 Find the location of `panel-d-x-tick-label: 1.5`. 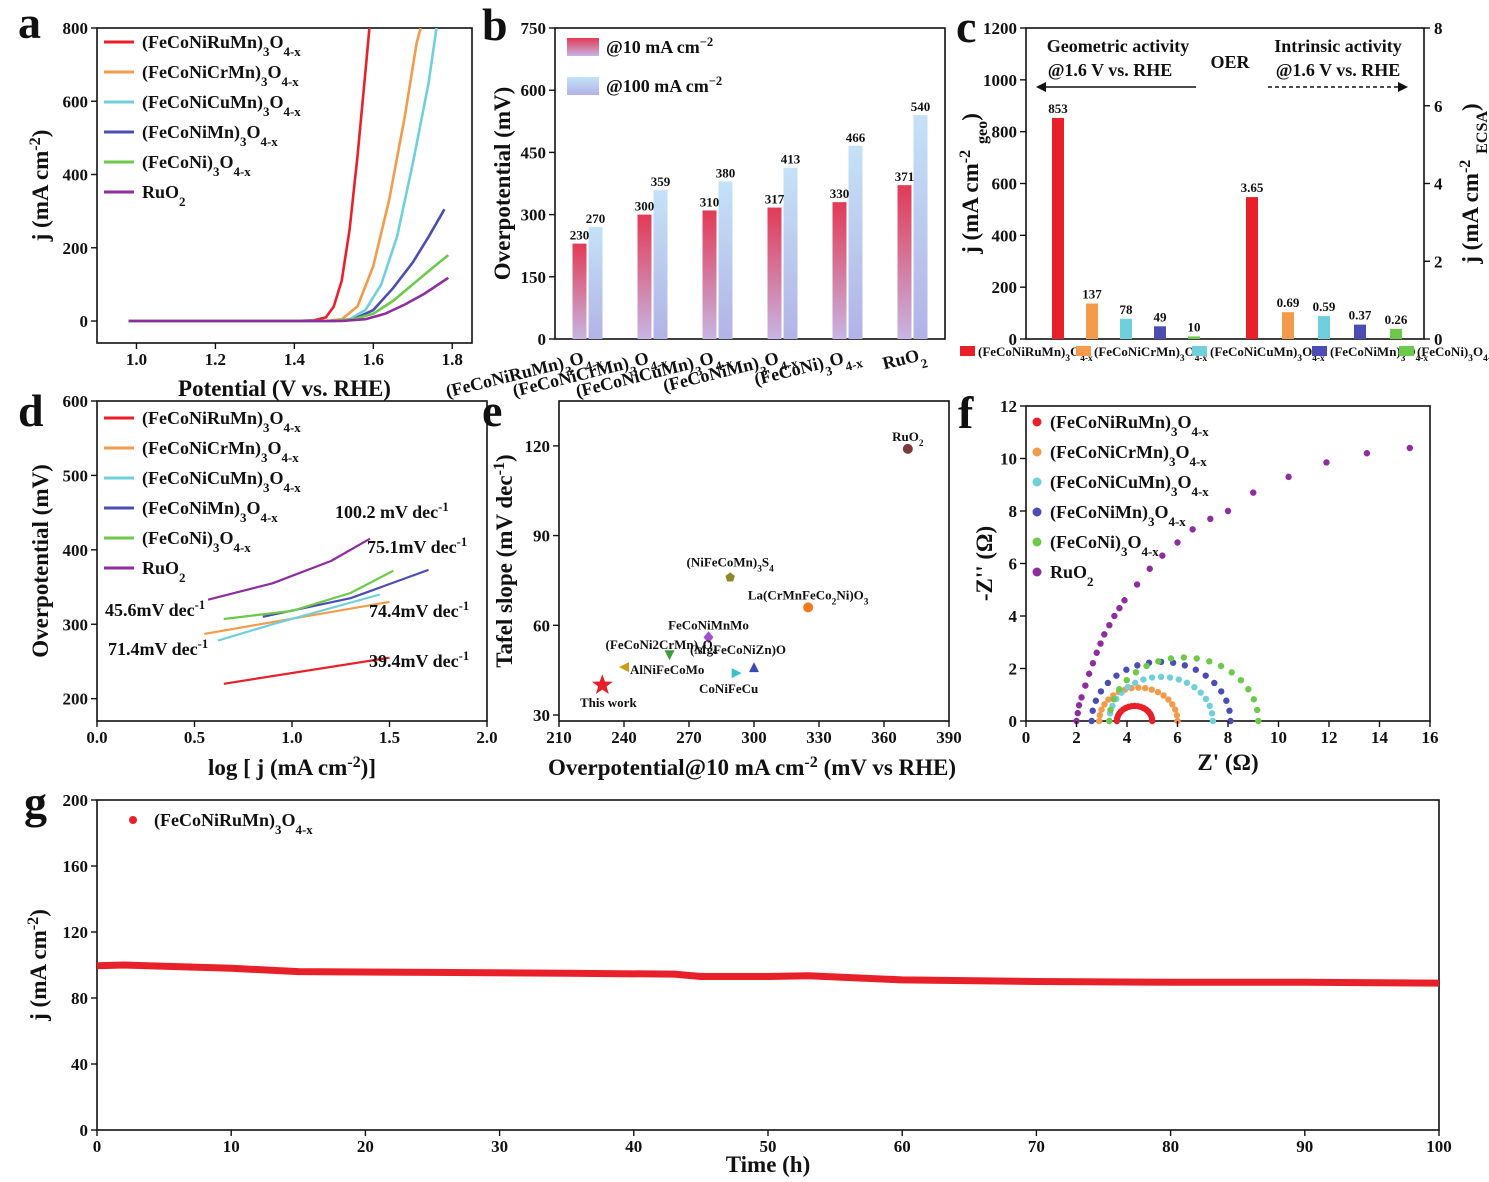

panel-d-x-tick-label: 1.5 is located at coordinates (389, 737).